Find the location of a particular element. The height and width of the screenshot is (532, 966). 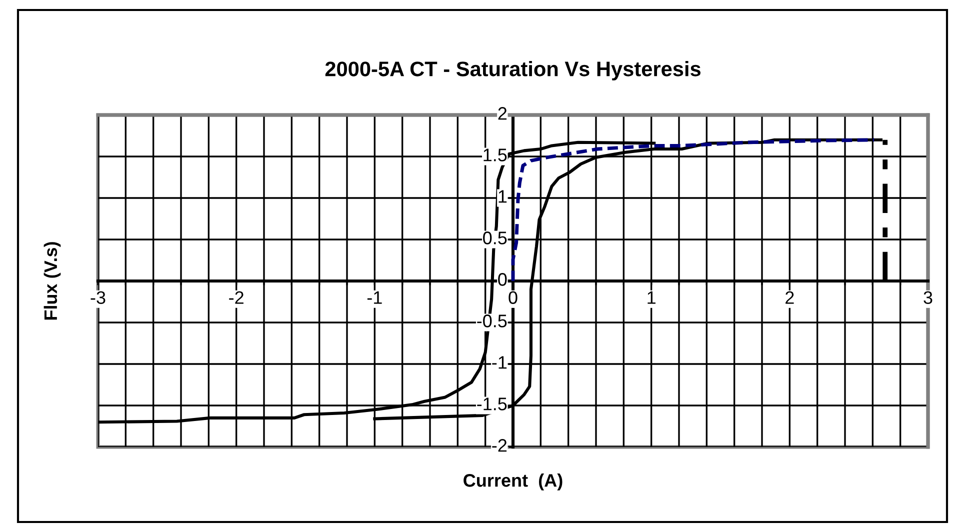

y-tick-label: 0.5 is located at coordinates (495, 238).